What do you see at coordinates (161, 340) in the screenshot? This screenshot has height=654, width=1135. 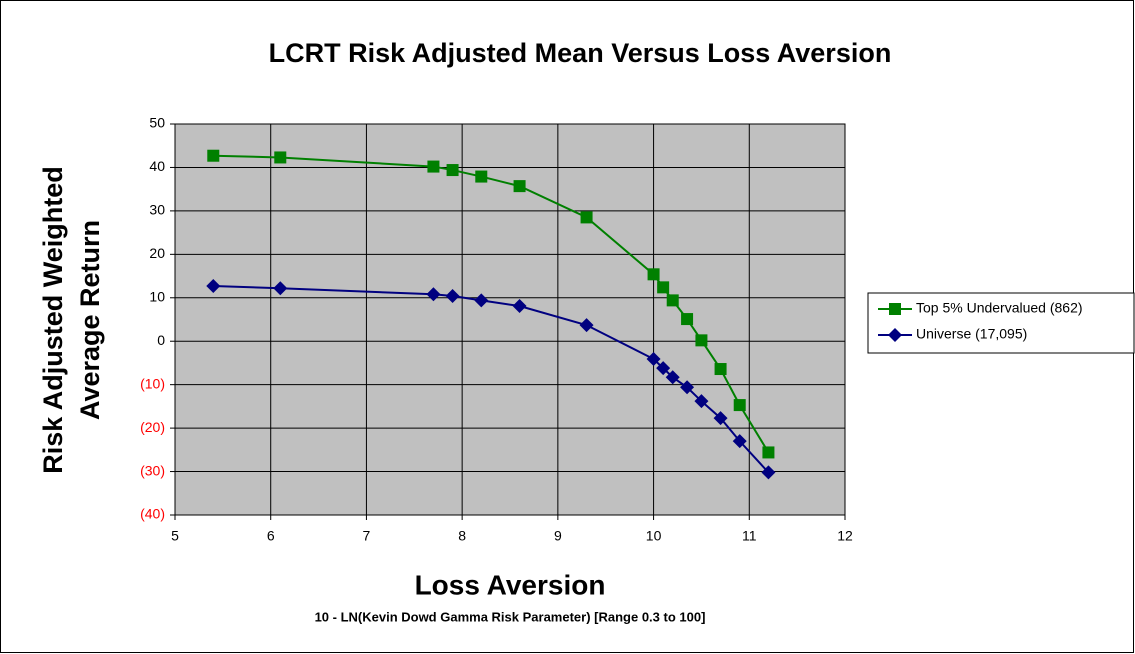 I see `y-tick-label: 0` at bounding box center [161, 340].